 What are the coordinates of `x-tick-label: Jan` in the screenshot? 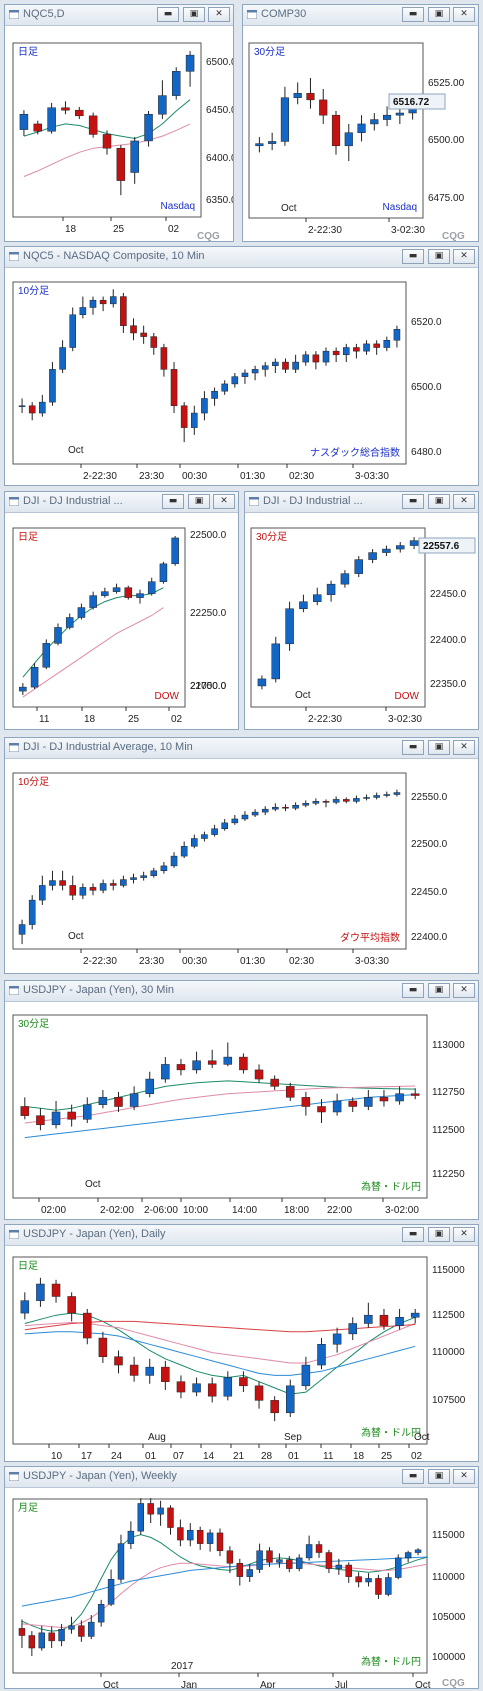 It's located at (189, 1684).